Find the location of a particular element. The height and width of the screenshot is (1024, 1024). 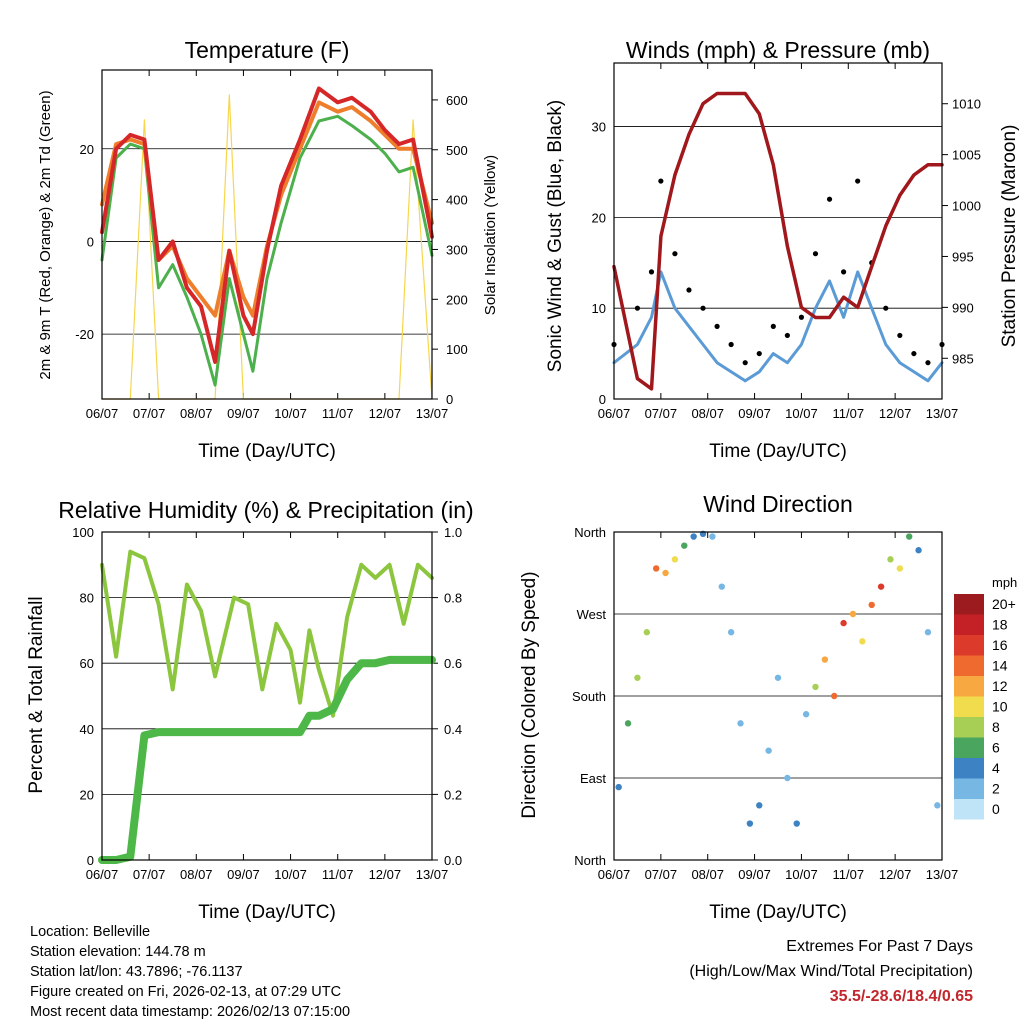

y-tick-label-right: 500 is located at coordinates (457, 150).